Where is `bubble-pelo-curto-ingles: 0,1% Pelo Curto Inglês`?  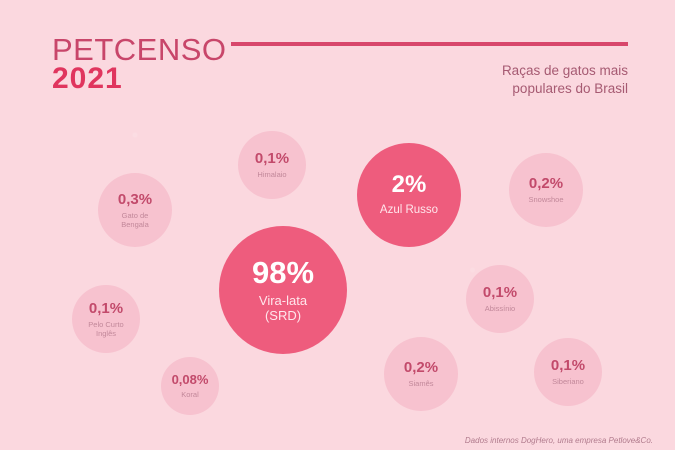 bubble-pelo-curto-ingles: 0,1% Pelo Curto Inglês is located at coordinates (106, 319).